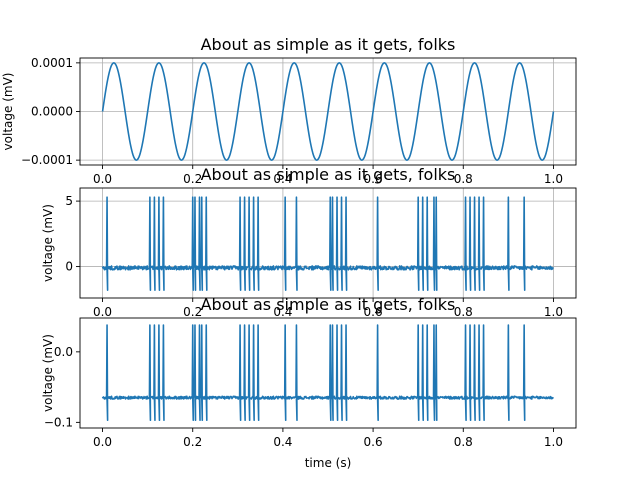  Describe the element at coordinates (373, 442) in the screenshot. I see `subplot-3-x-tick-label-3: 0.6` at that location.